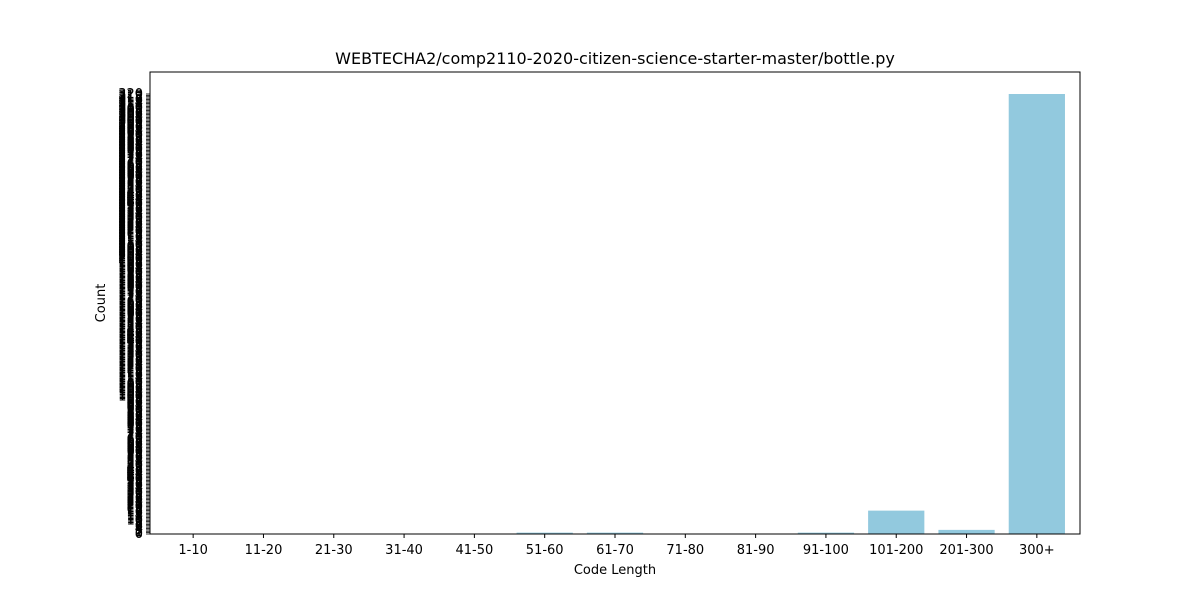 The image size is (1200, 600). Describe the element at coordinates (615, 550) in the screenshot. I see `x-tick-label: 61-70` at that location.